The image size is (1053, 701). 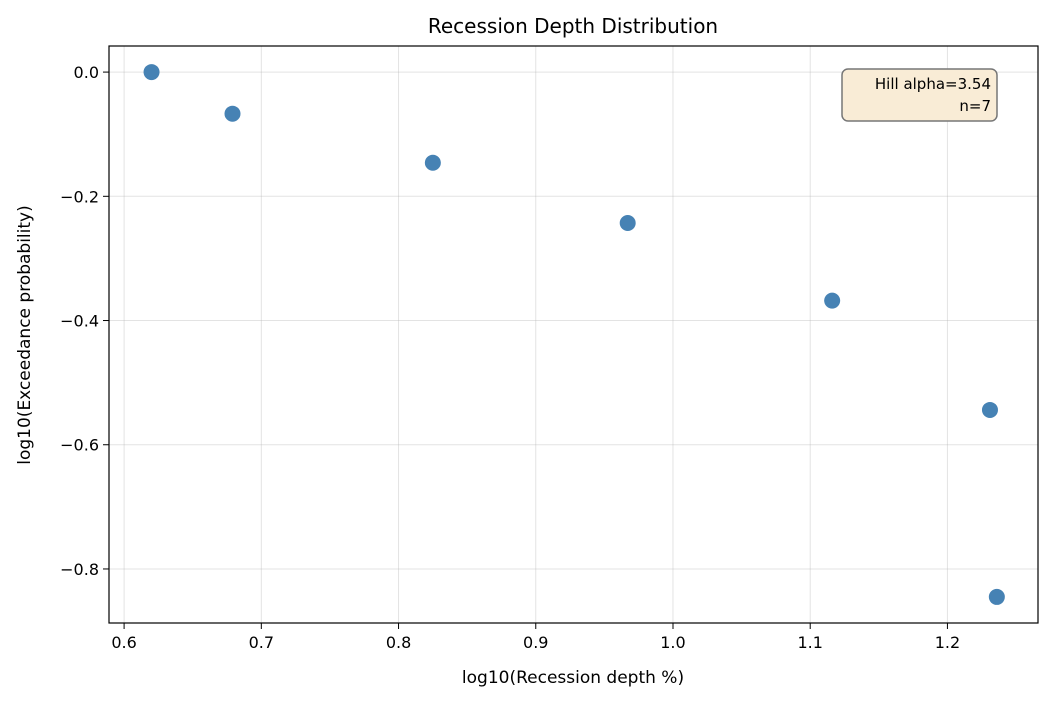 I want to click on annotation-line-2: n=7, so click(x=975, y=106).